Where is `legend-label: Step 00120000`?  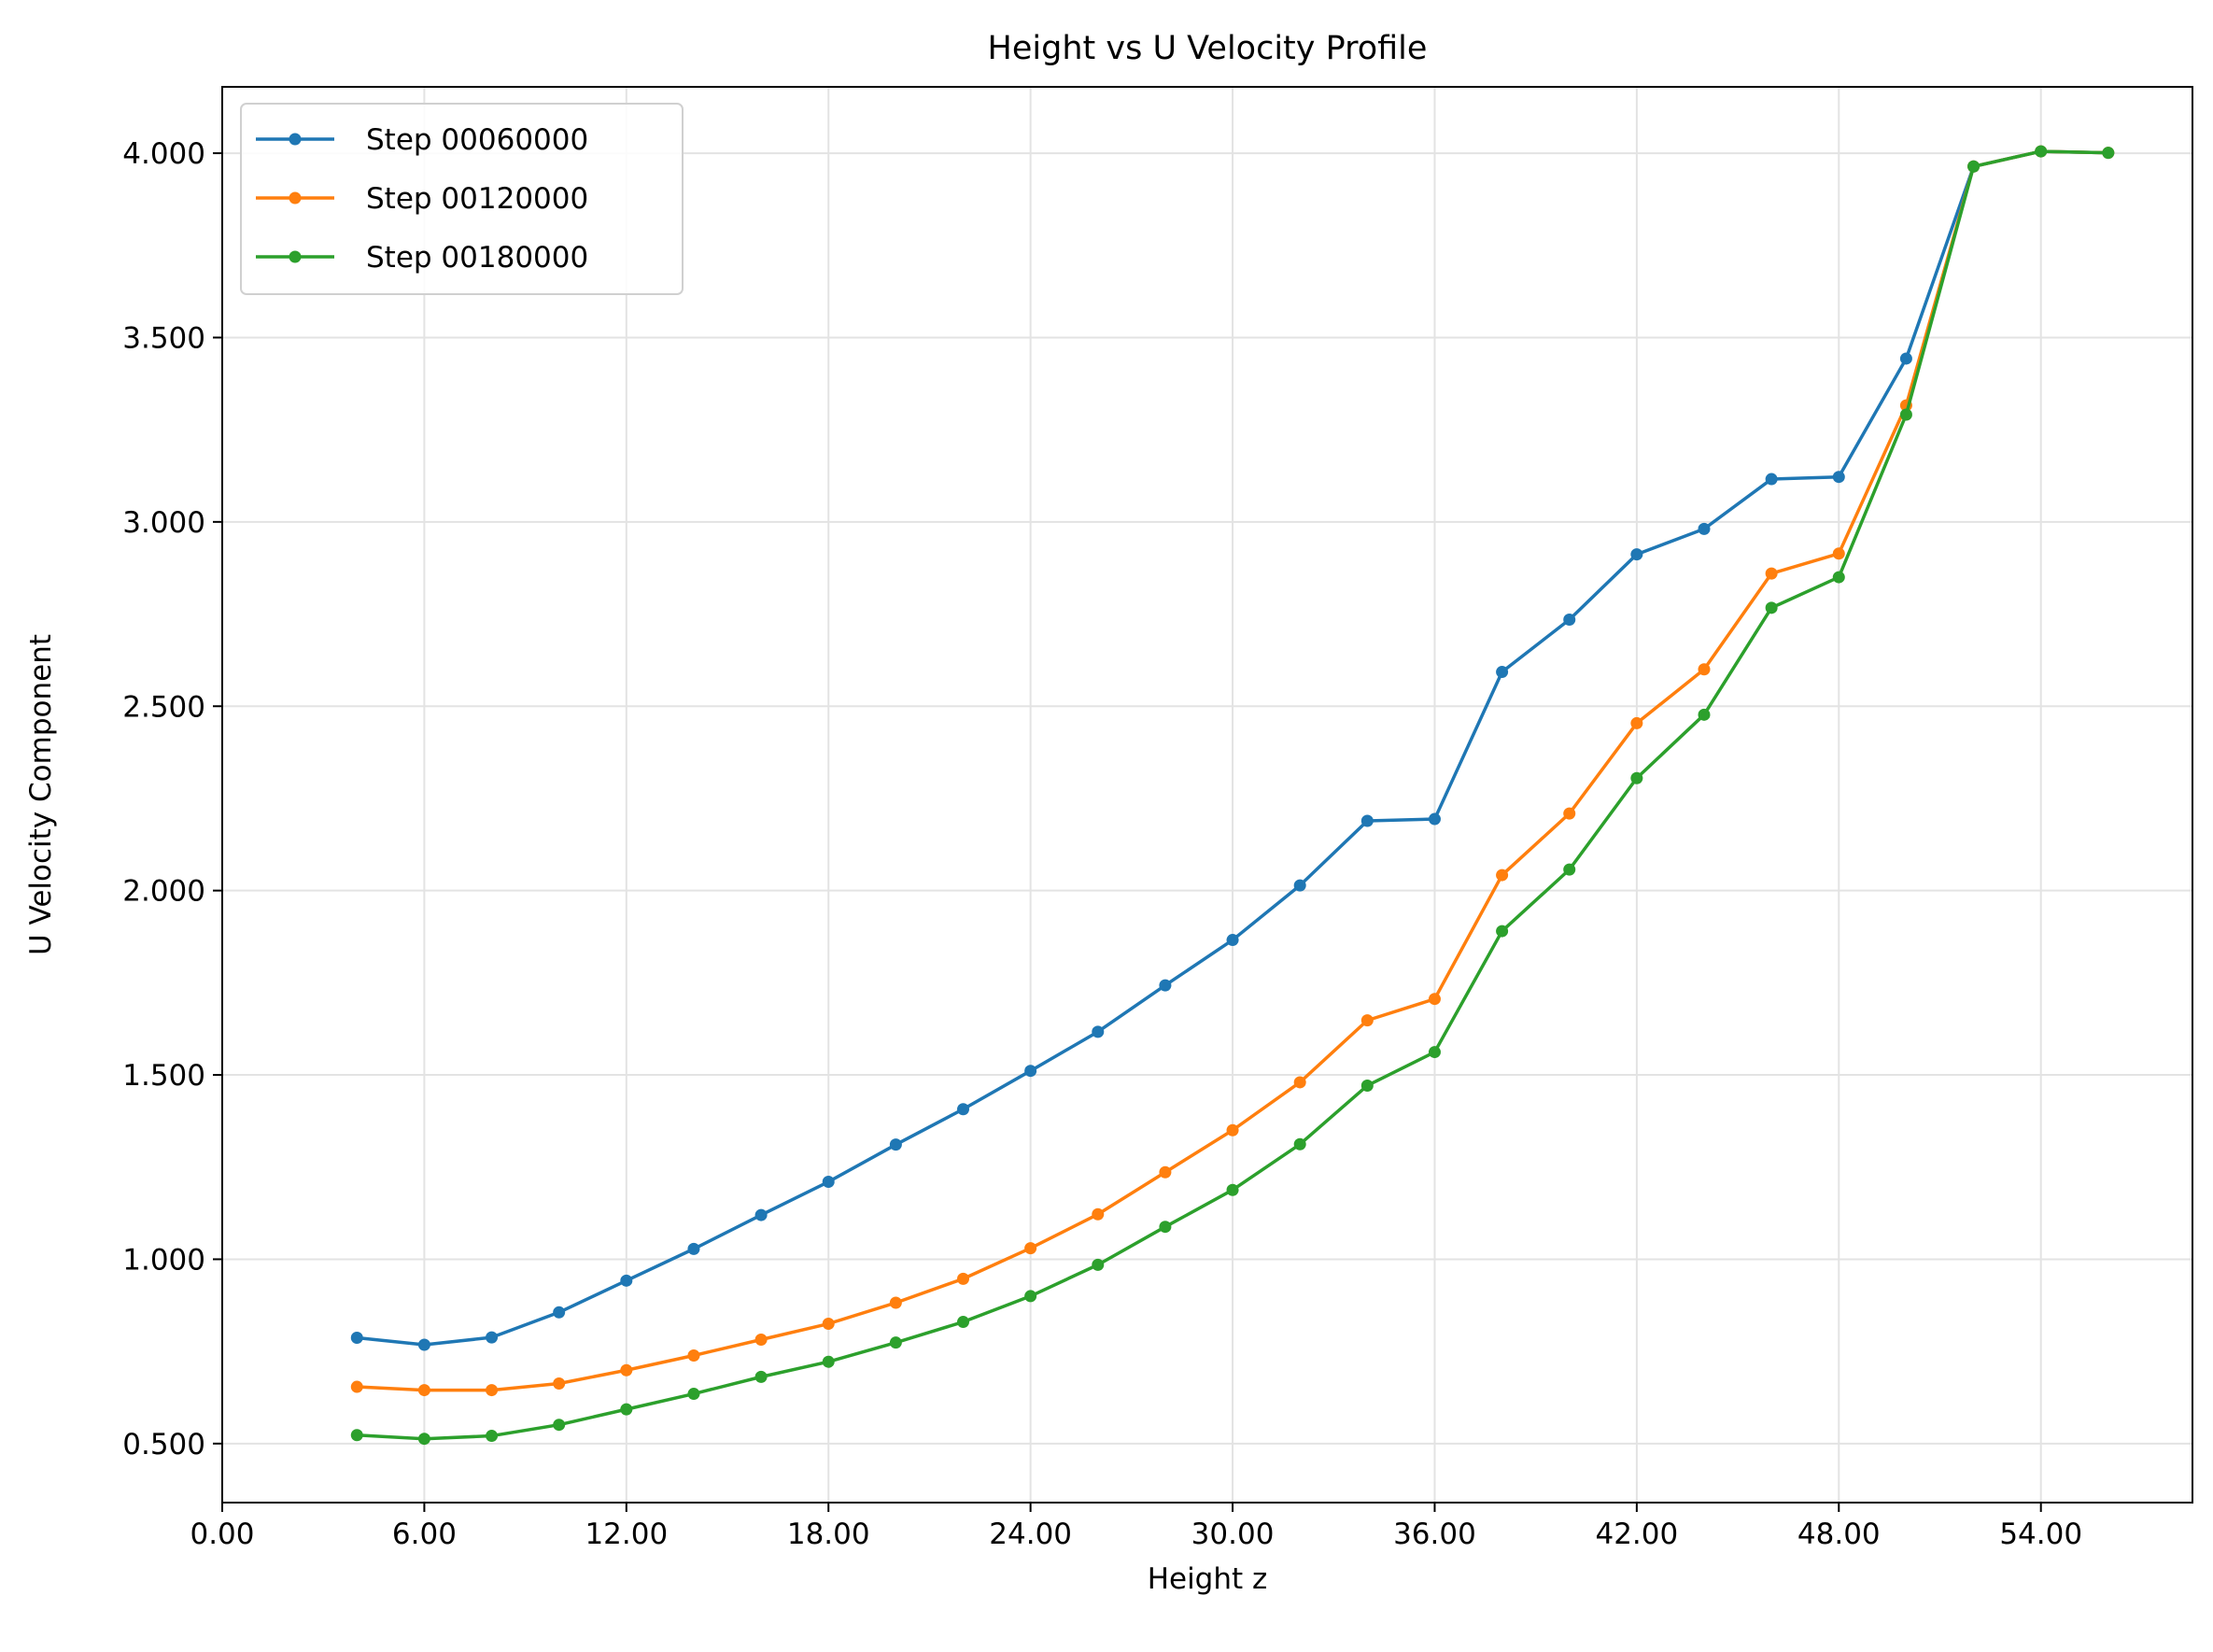
legend-label: Step 00120000 is located at coordinates (477, 199).